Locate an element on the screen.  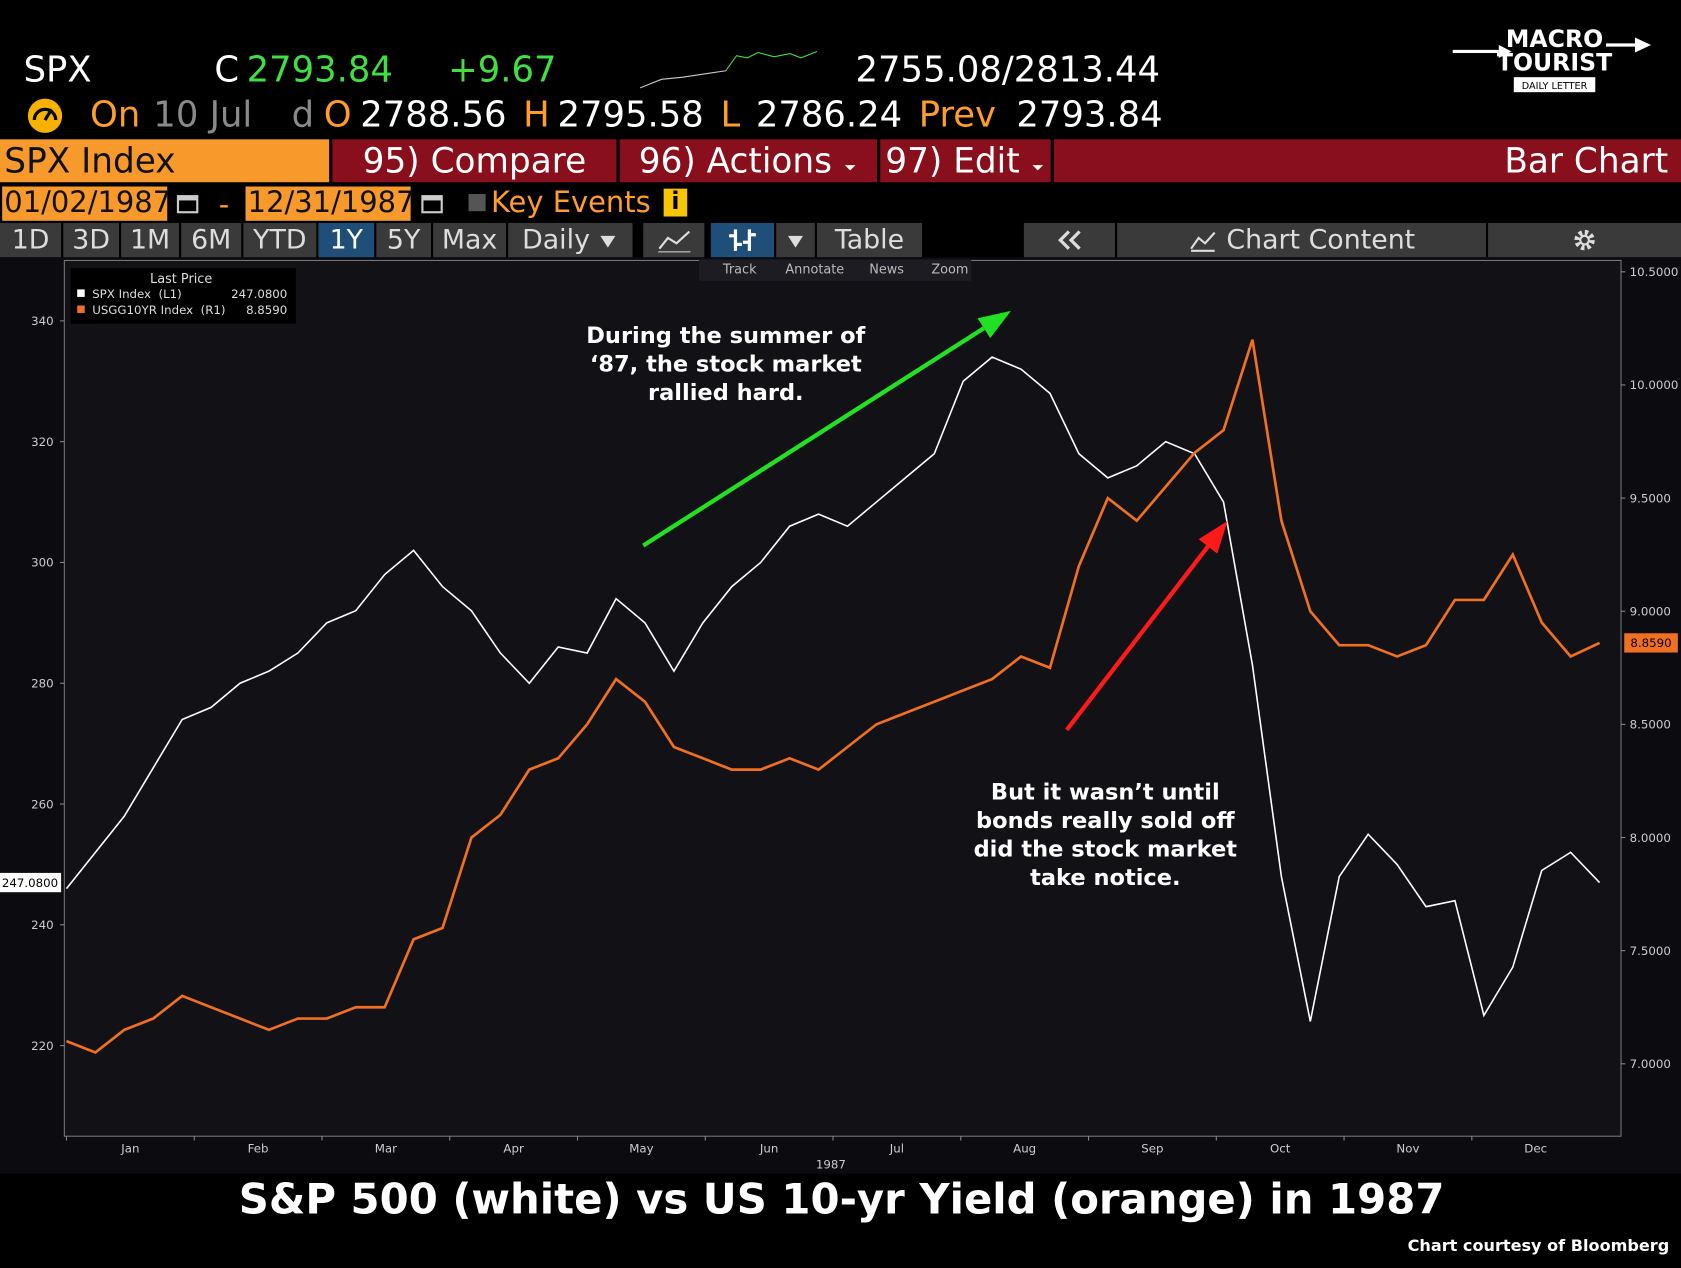
chart-tool: Annotate is located at coordinates (814, 269).